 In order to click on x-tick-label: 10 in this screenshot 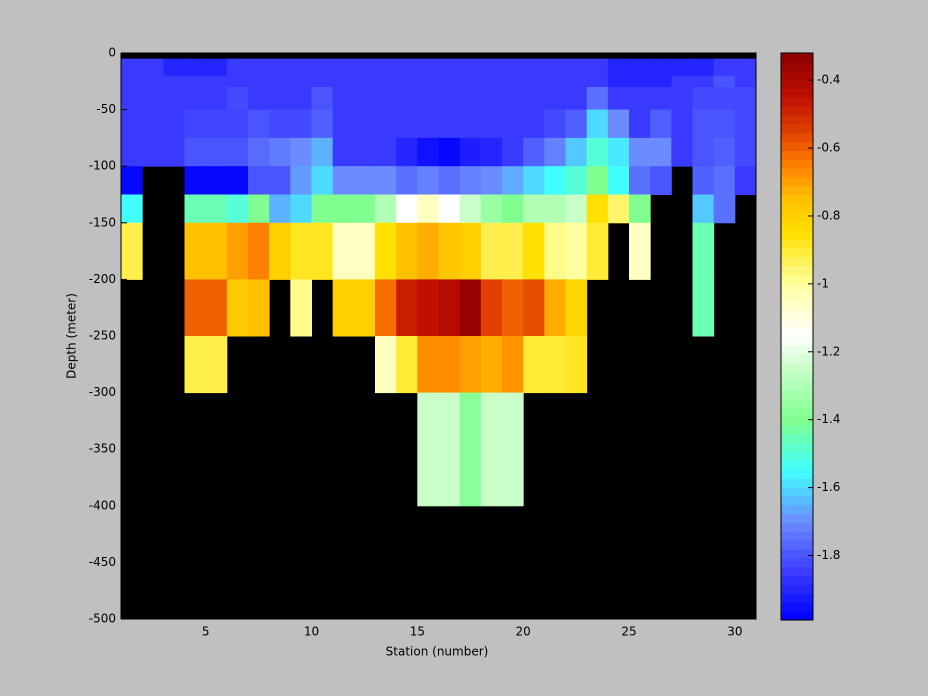, I will do `click(311, 632)`.